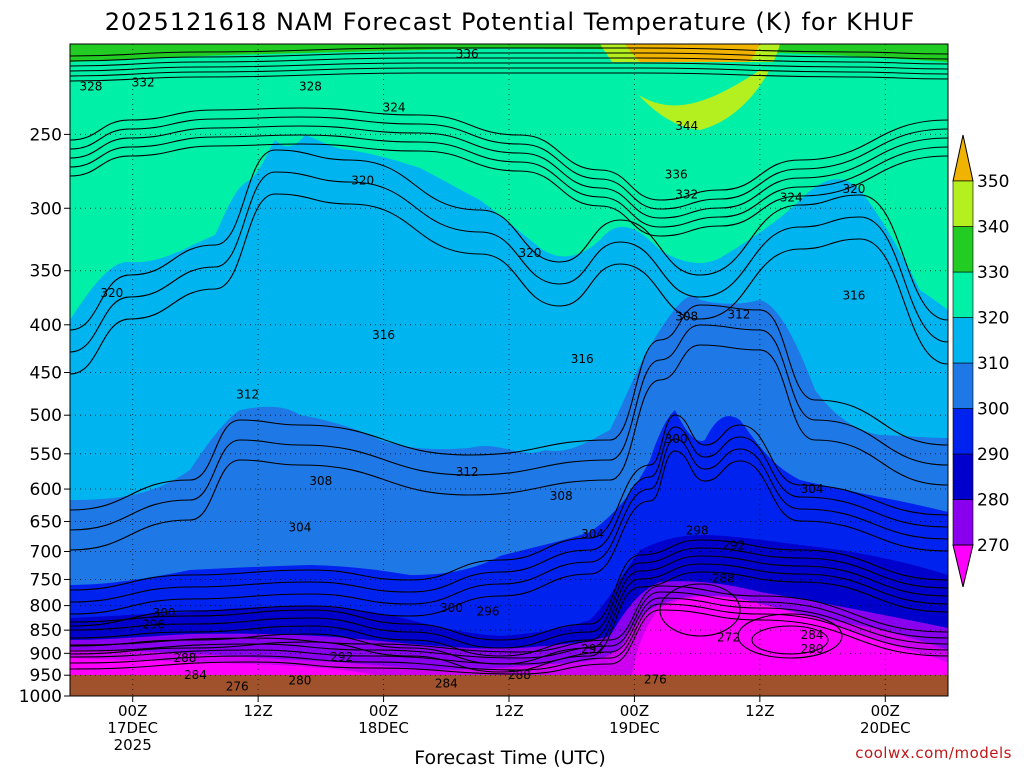  Describe the element at coordinates (676, 174) in the screenshot. I see `contour-label: 336` at that location.